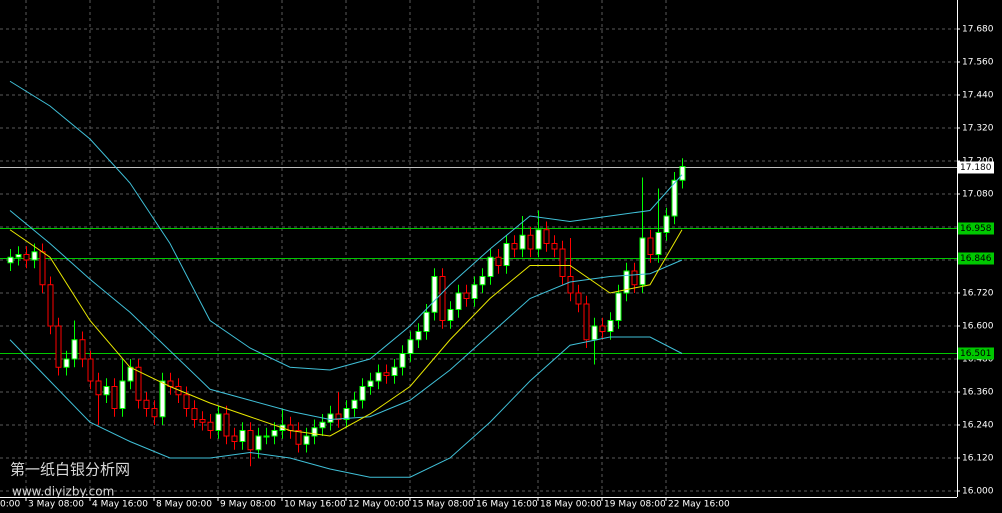  Describe the element at coordinates (978, 63) in the screenshot. I see `y-tick-label: 17.560` at that location.